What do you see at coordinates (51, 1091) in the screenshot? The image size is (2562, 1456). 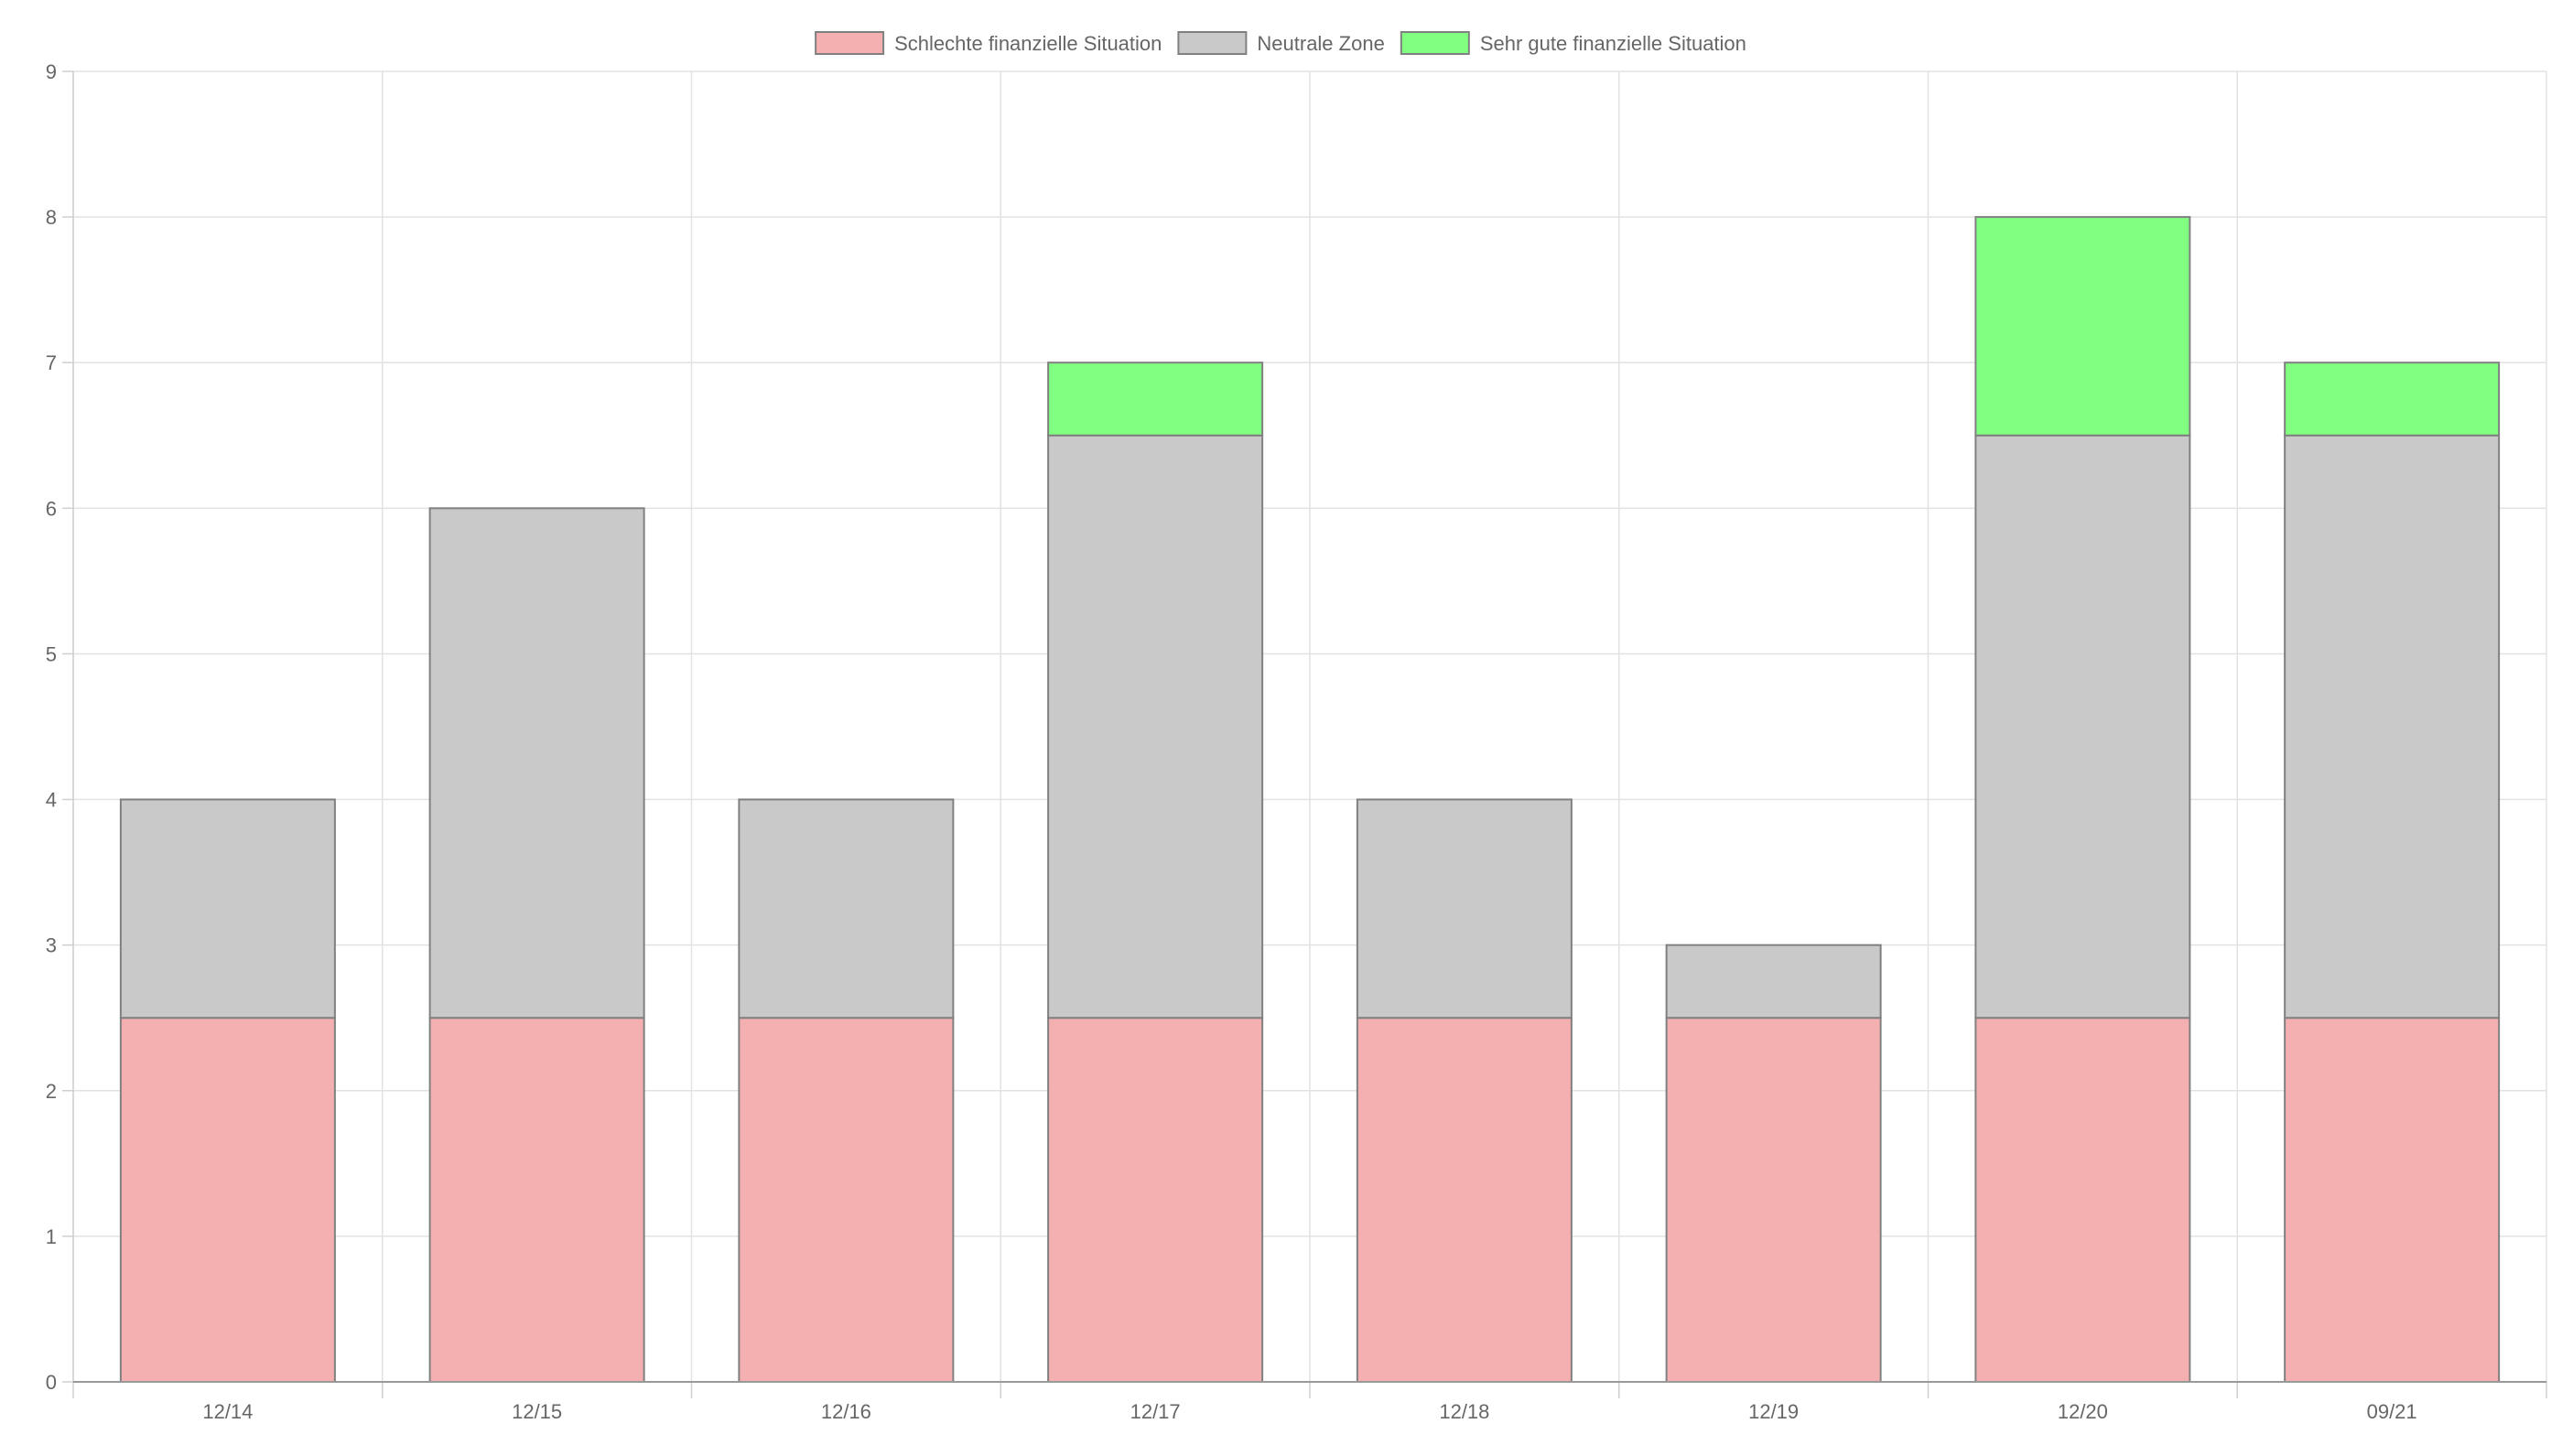 I see `y-tick-label: 2` at bounding box center [51, 1091].